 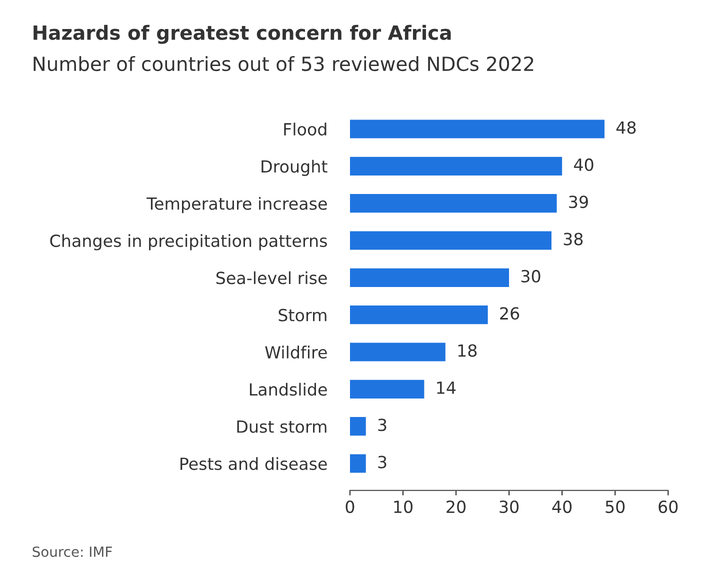 What do you see at coordinates (271, 277) in the screenshot?
I see `y-tick-label: Sea-level rise` at bounding box center [271, 277].